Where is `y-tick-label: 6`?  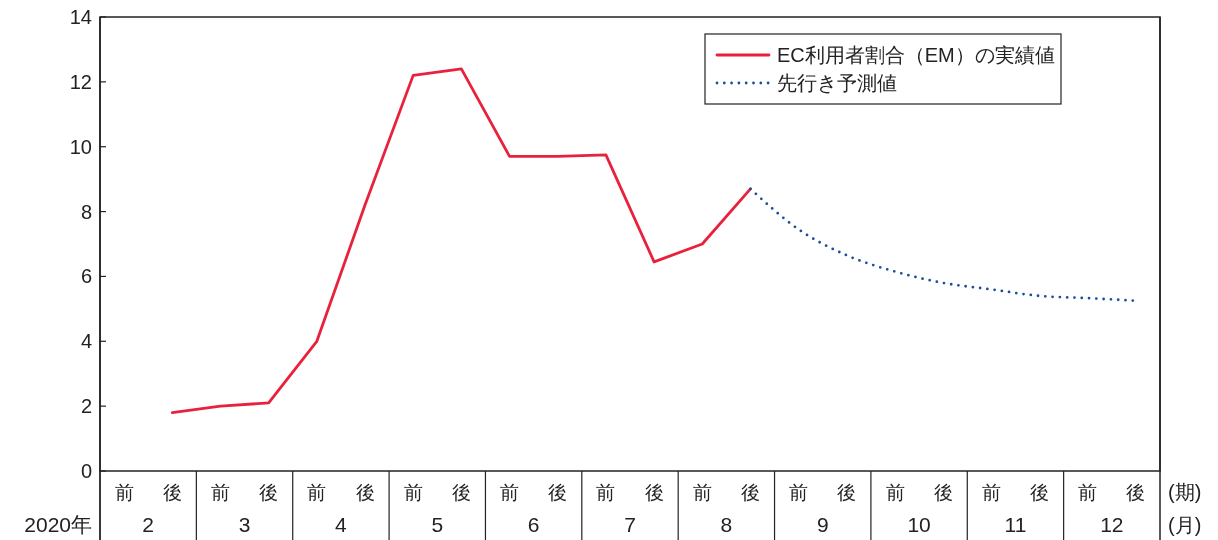
y-tick-label: 6 is located at coordinates (86, 276).